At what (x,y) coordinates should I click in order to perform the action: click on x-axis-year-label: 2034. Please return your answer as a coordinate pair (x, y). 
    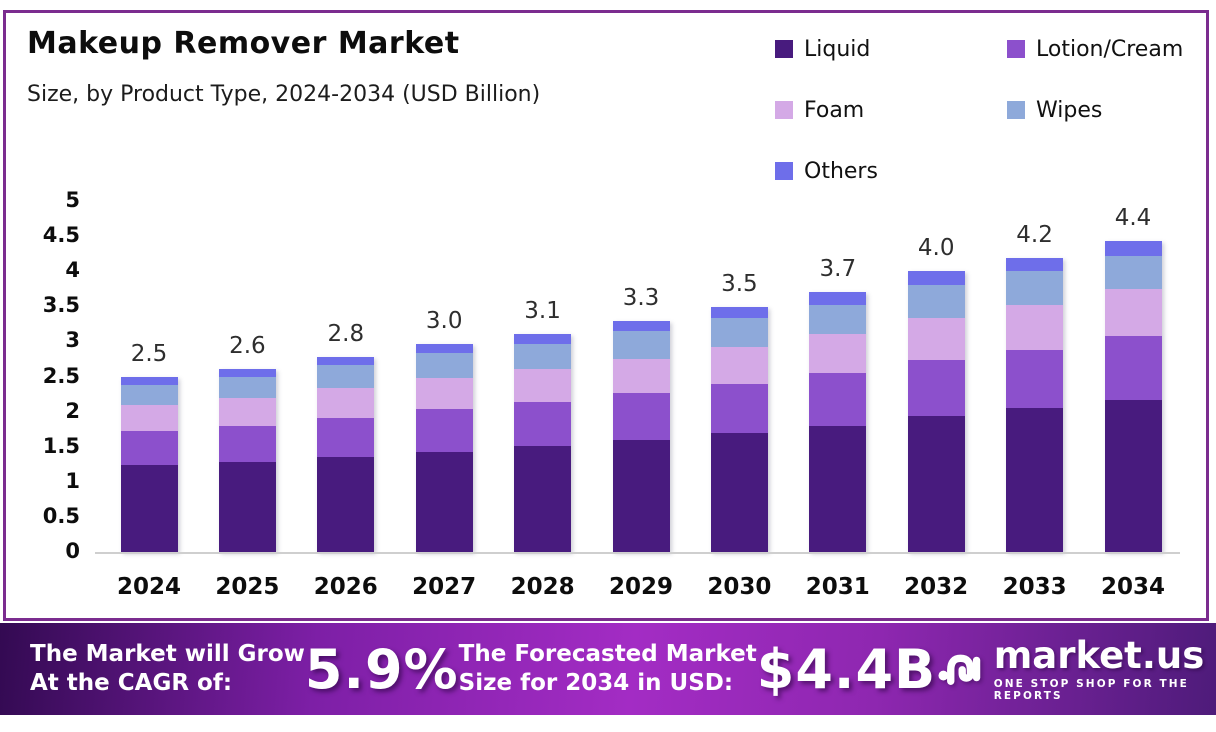
    Looking at the image, I should click on (1132, 587).